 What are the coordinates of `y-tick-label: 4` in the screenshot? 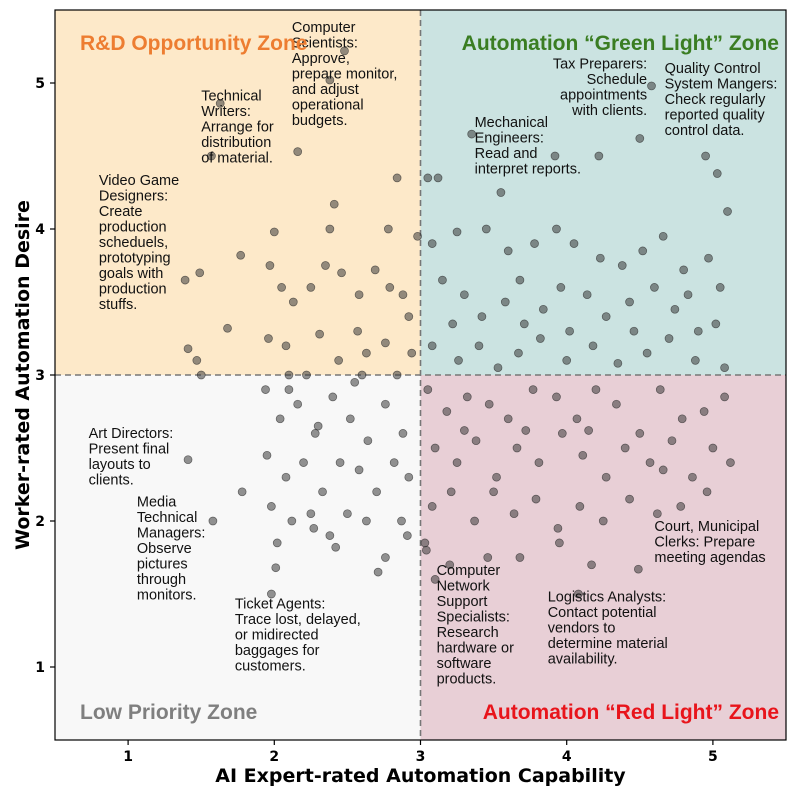 It's located at (40, 230).